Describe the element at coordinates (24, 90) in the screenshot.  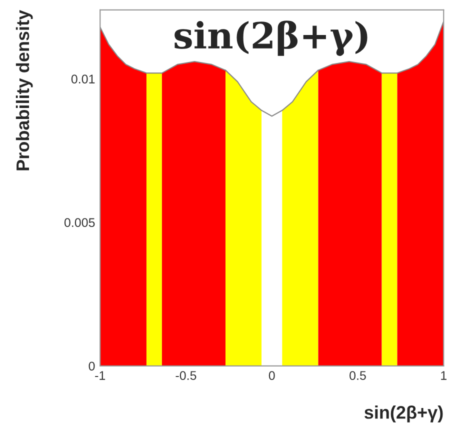
I see `y-axis-title: Probability density` at that location.